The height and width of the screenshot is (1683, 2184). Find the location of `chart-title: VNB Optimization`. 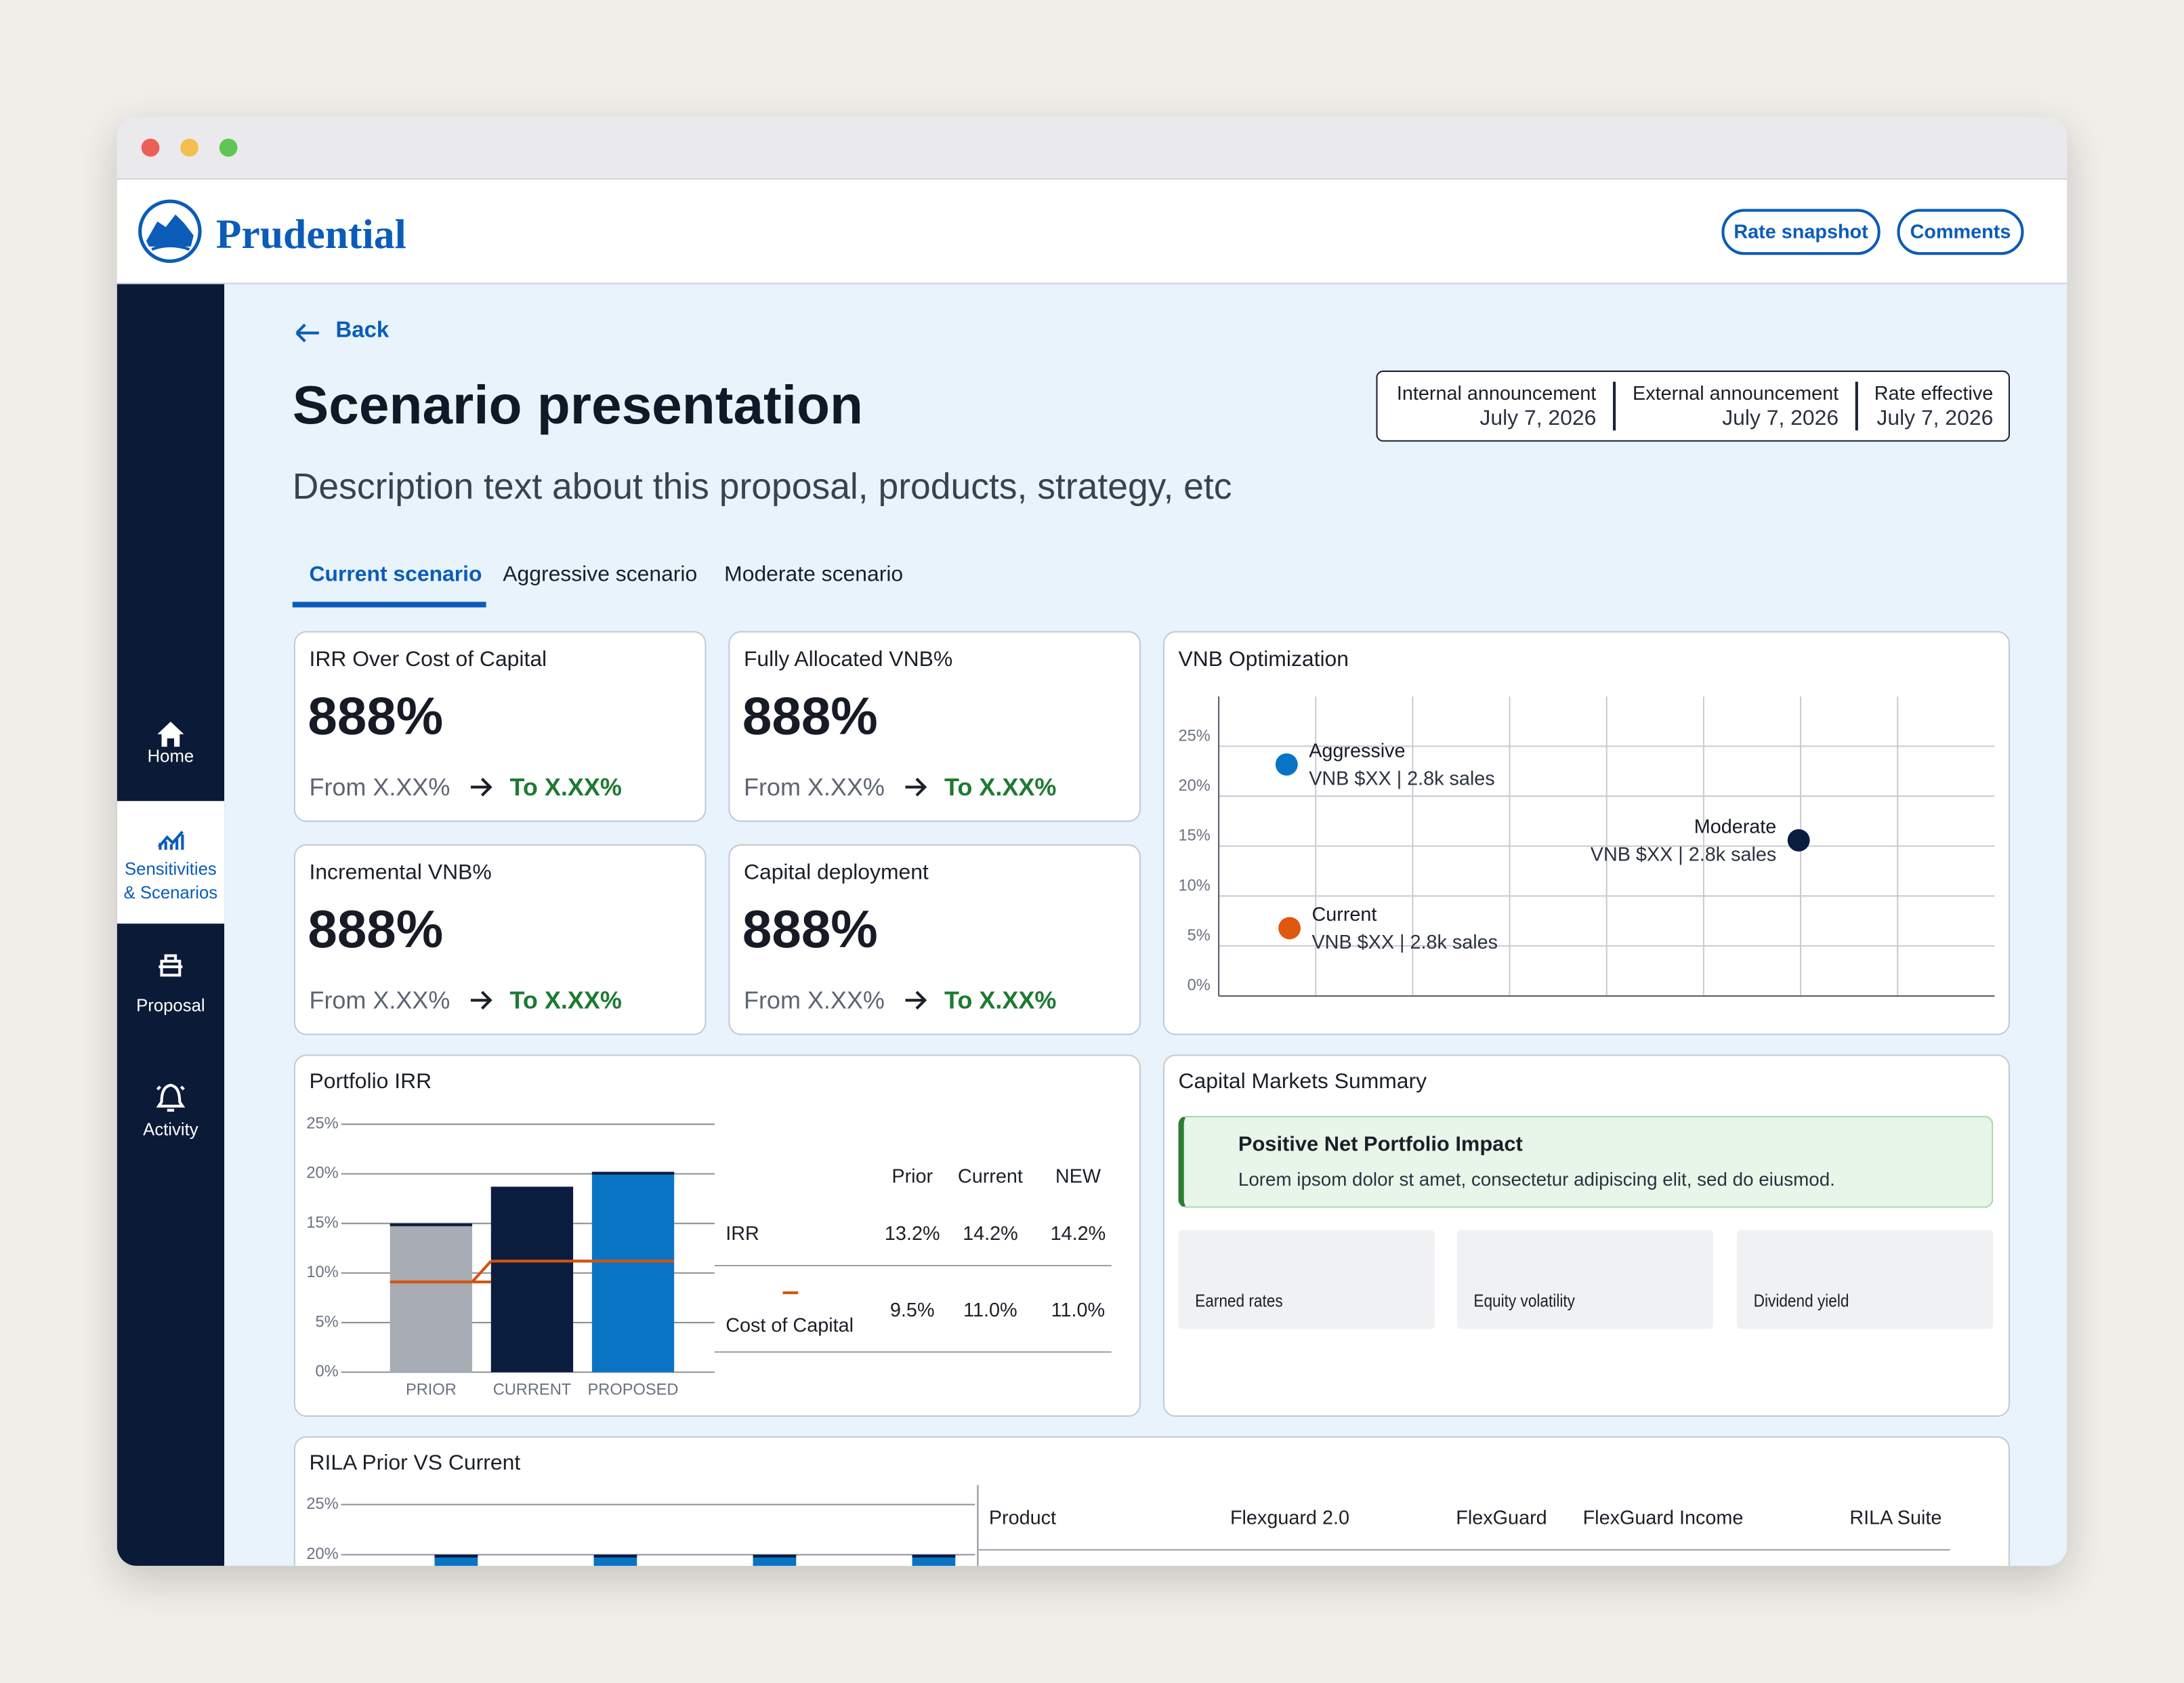

chart-title: VNB Optimization is located at coordinates (1263, 659).